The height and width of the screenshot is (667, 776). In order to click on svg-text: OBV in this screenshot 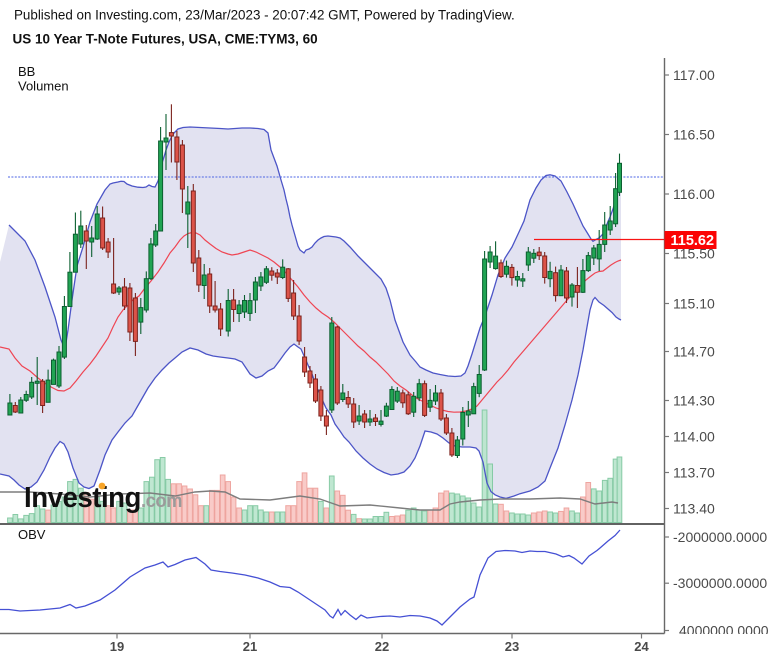, I will do `click(32, 534)`.